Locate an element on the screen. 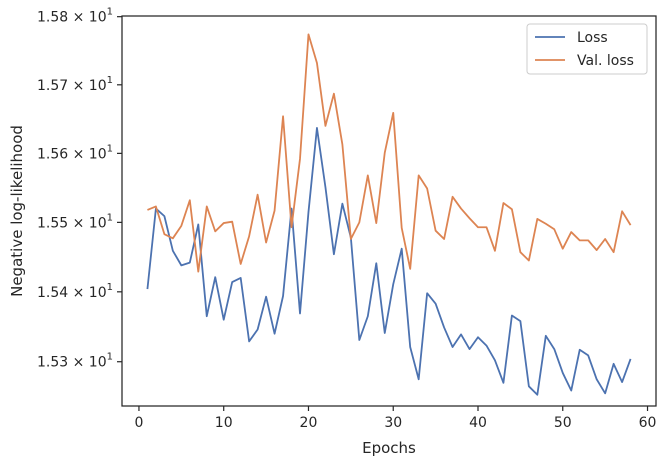  y-tick-mantissa: 1.57 is located at coordinates (55, 86).